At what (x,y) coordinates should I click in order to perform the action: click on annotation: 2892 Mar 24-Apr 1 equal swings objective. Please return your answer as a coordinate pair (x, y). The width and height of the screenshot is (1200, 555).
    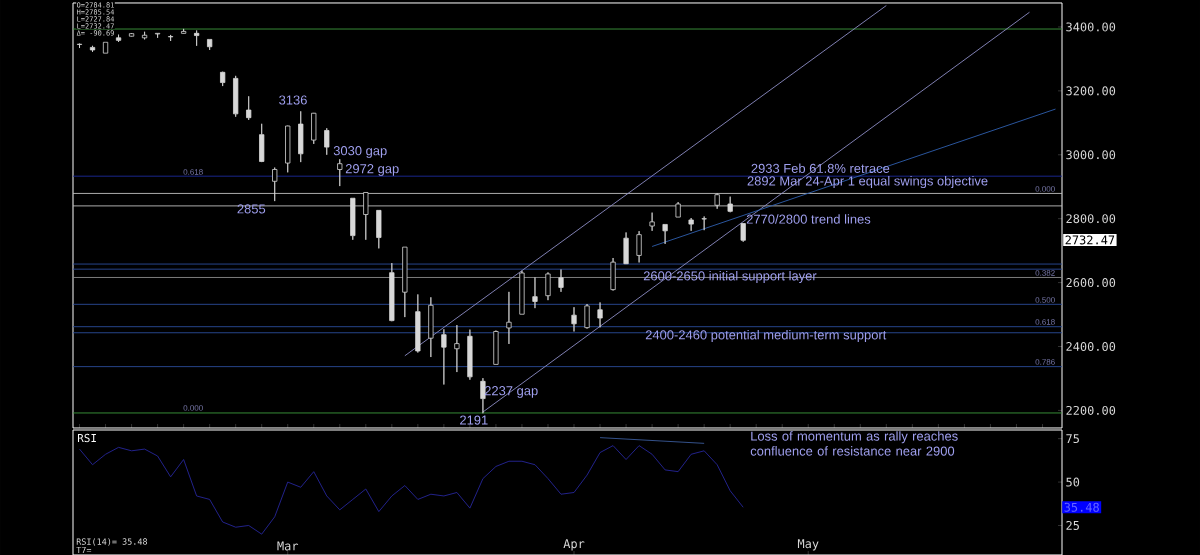
    Looking at the image, I should click on (867, 182).